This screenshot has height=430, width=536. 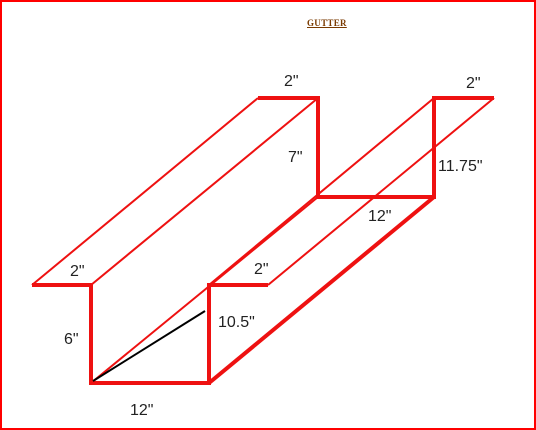 What do you see at coordinates (376, 147) in the screenshot?
I see `back-profile` at bounding box center [376, 147].